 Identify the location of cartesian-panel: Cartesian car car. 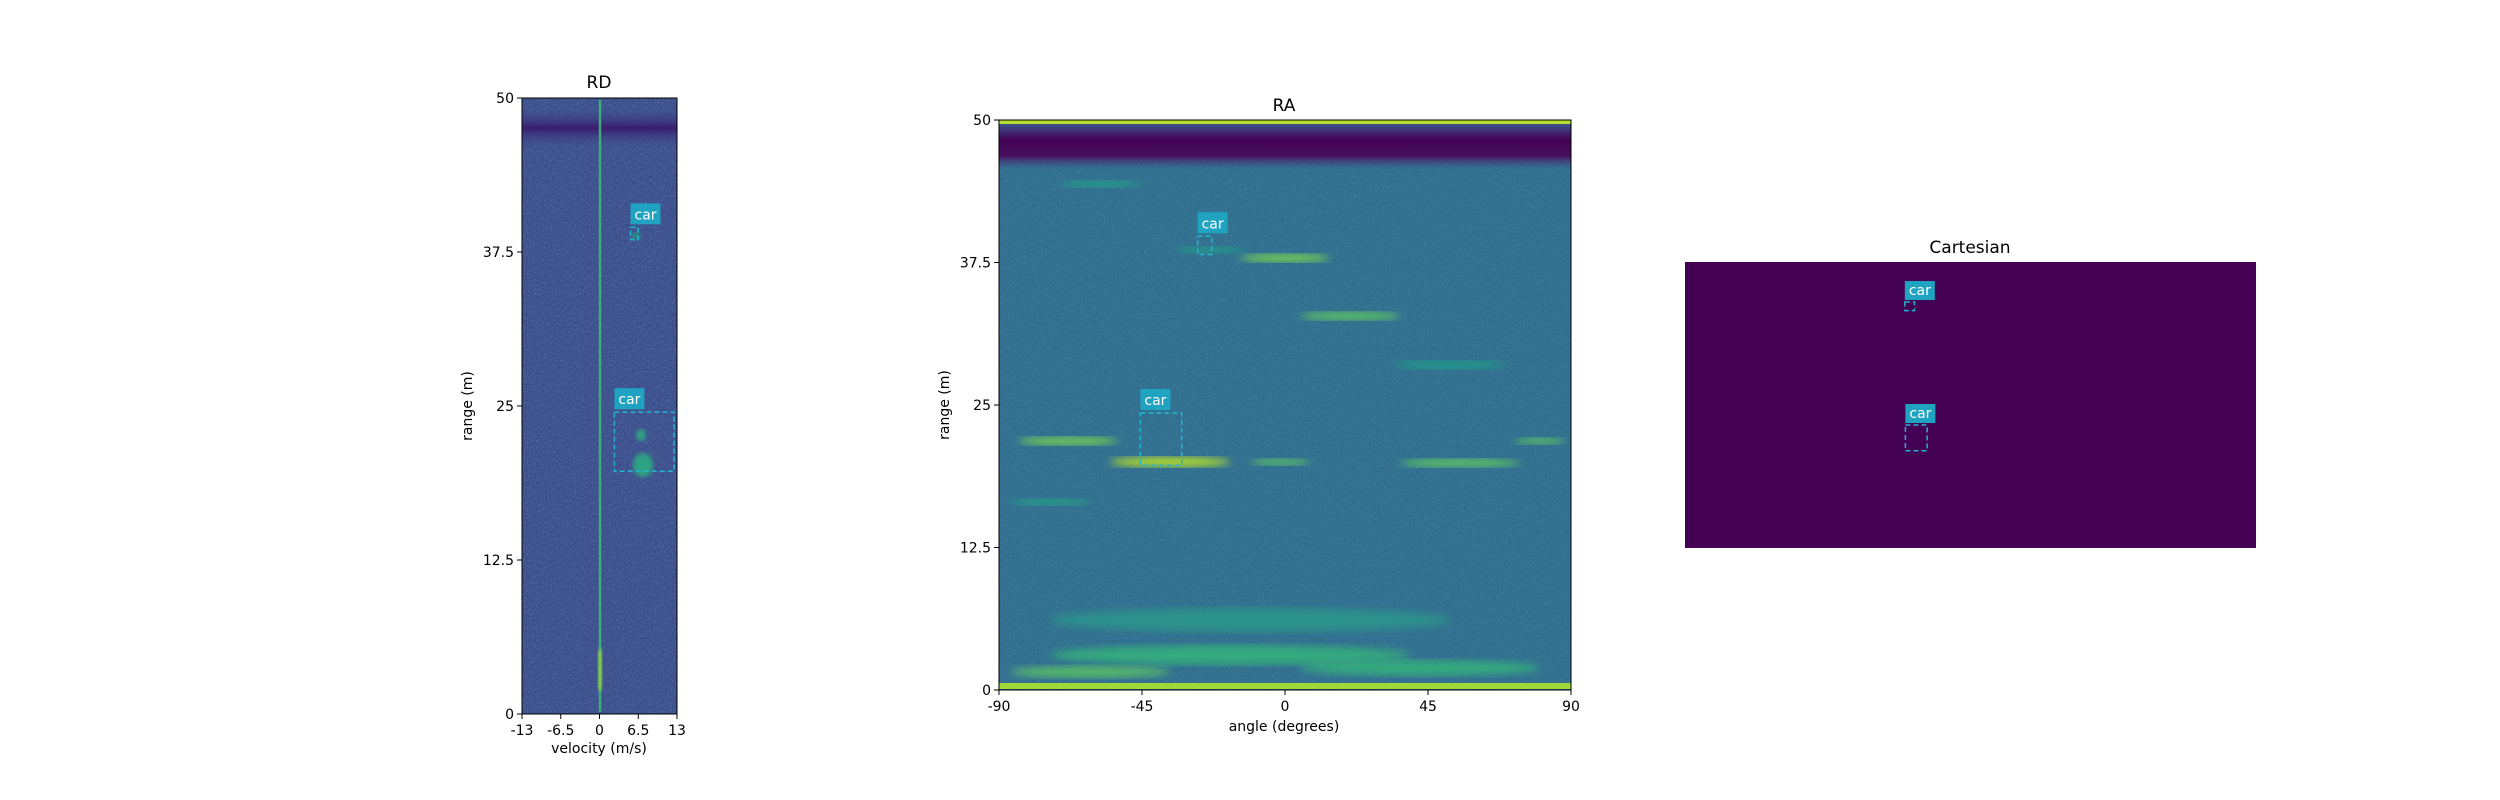
(1970, 393).